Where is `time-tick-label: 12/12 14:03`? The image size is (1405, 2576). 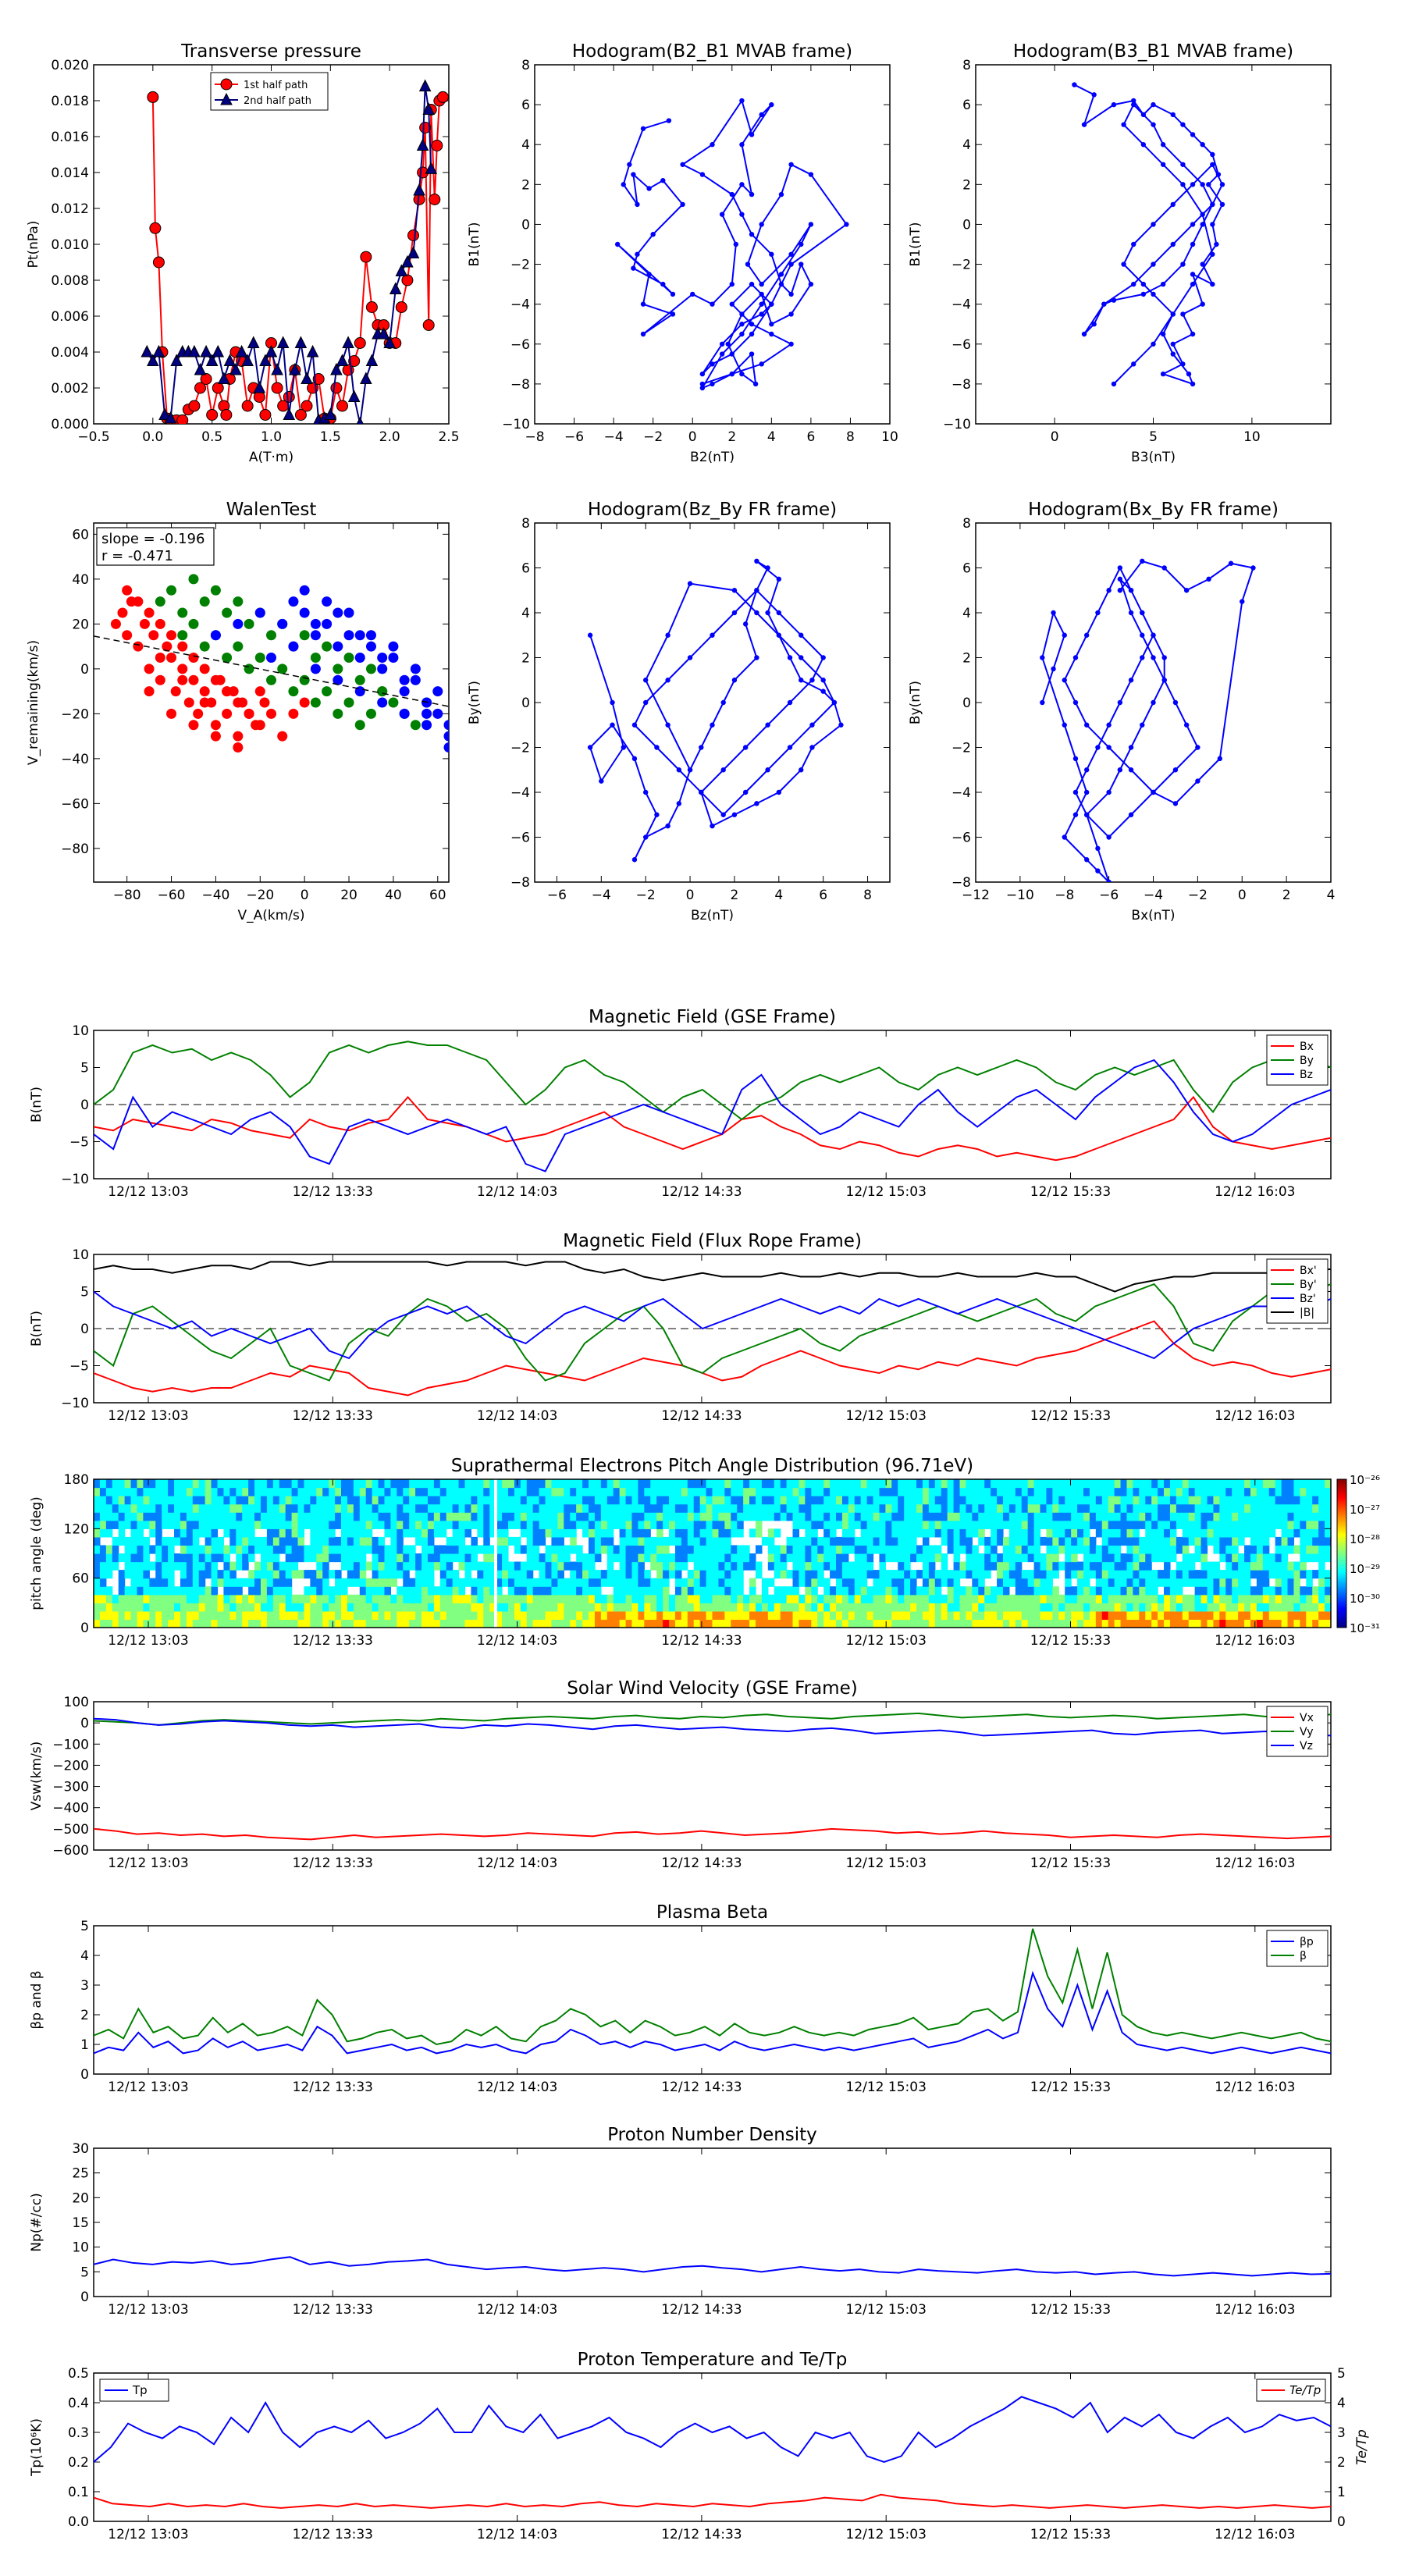 time-tick-label: 12/12 14:03 is located at coordinates (517, 2087).